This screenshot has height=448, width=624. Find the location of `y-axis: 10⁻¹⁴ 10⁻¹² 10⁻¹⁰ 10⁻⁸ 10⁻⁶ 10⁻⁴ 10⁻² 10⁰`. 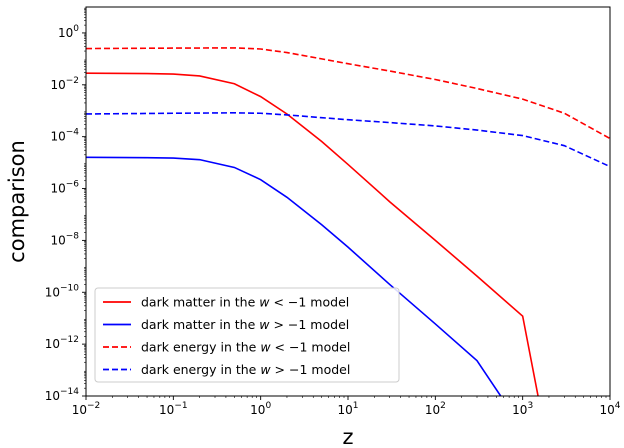

y-axis: 10⁻¹⁴ 10⁻¹² 10⁻¹⁰ 10⁻⁸ 10⁻⁶ 10⁻⁴ 10⁻² 10⁰ is located at coordinates (65, 205).